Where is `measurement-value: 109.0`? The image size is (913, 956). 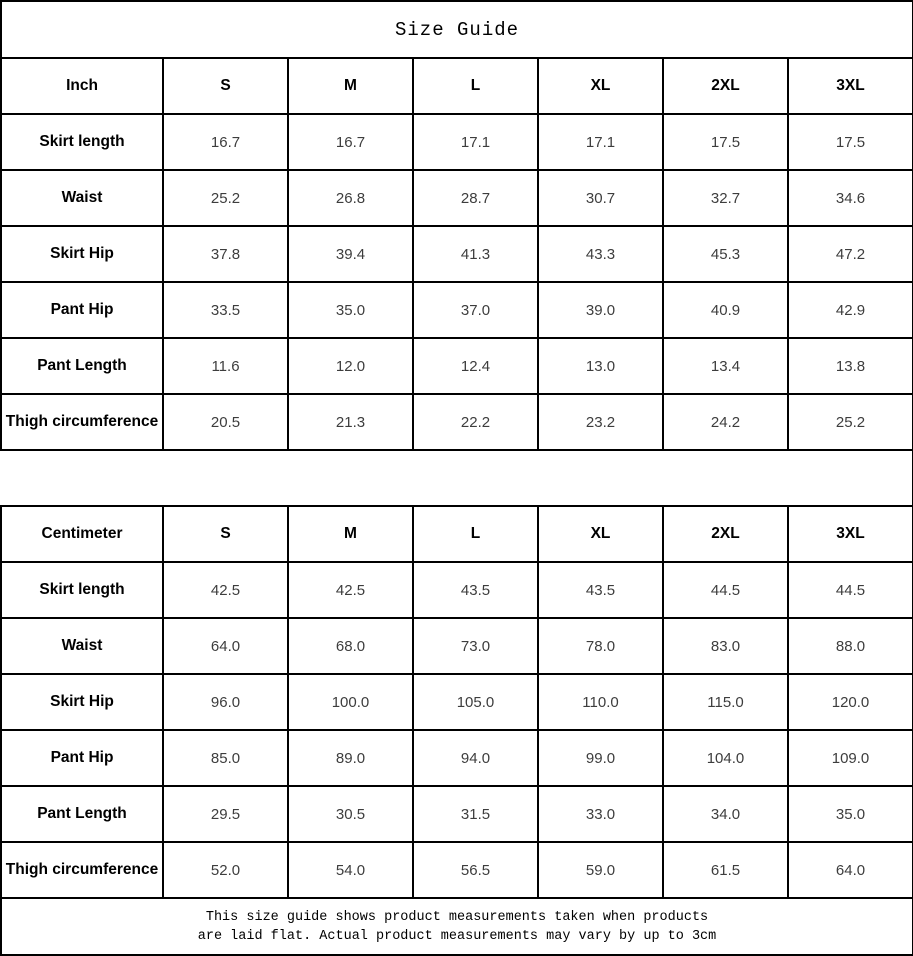
measurement-value: 109.0 is located at coordinates (849, 758).